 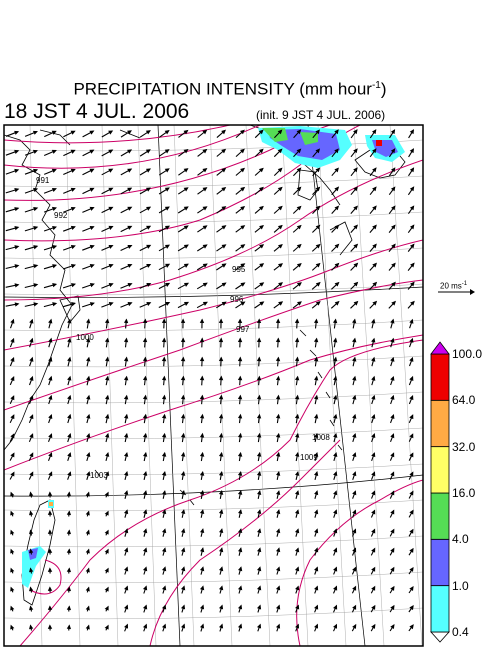 What do you see at coordinates (239, 269) in the screenshot?
I see `svg-text: 995` at bounding box center [239, 269].